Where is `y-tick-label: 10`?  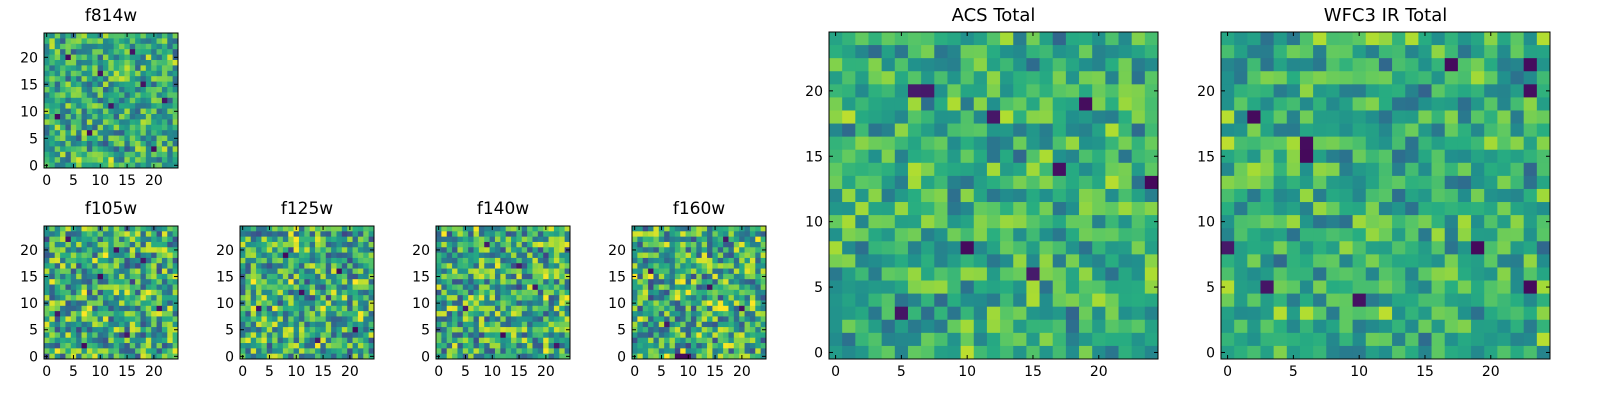
y-tick-label: 10 is located at coordinates (29, 304).